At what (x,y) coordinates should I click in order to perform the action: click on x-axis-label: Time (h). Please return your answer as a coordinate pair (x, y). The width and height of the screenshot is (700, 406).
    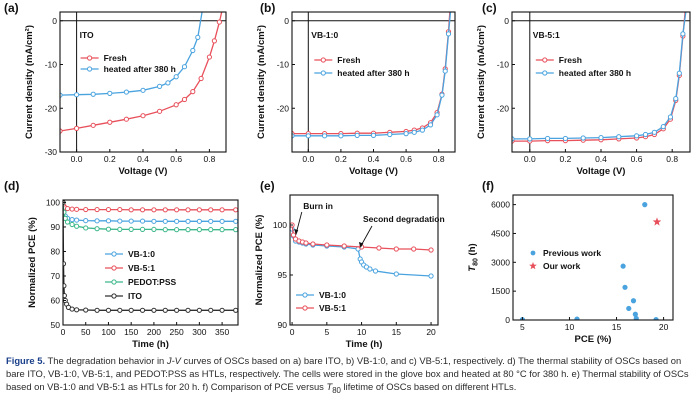
    Looking at the image, I should click on (364, 344).